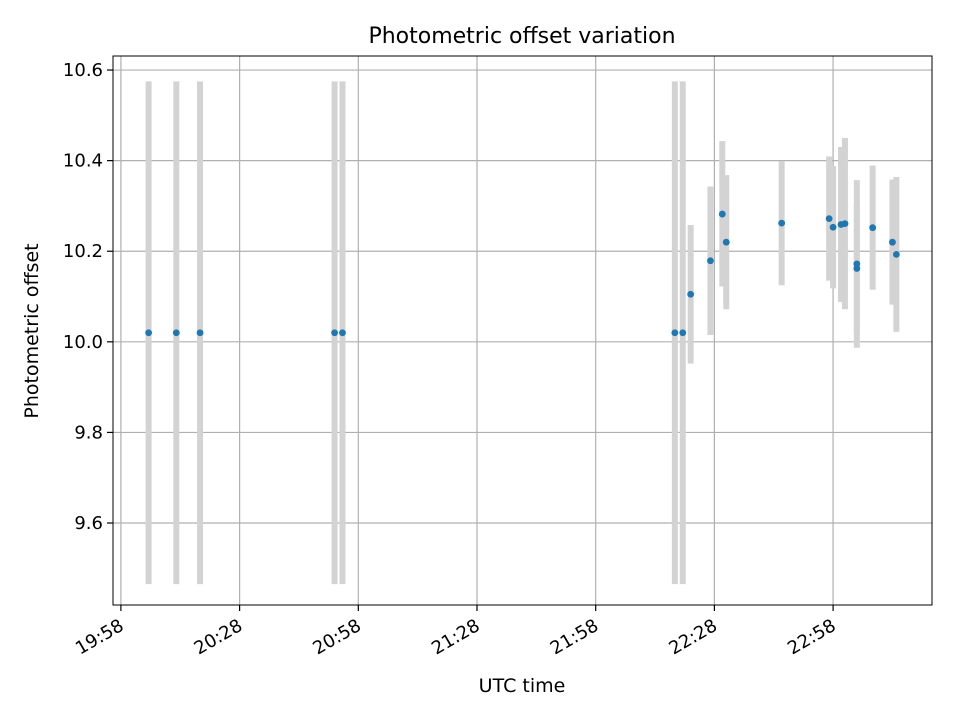  Describe the element at coordinates (522, 273) in the screenshot. I see `data-points` at that location.